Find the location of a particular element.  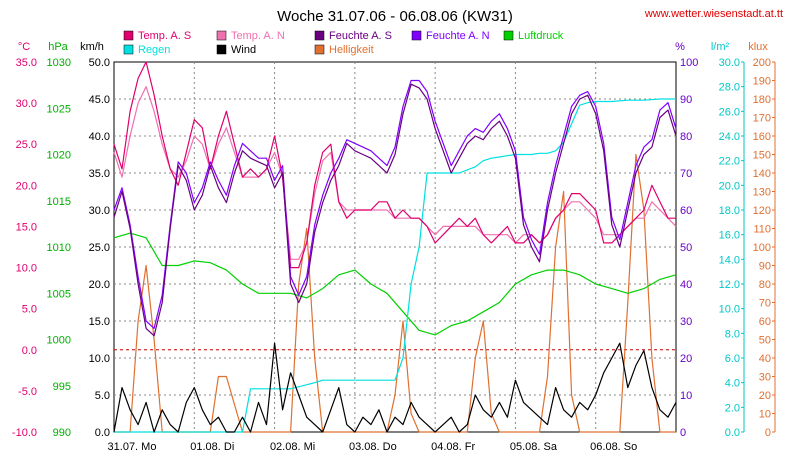

light-tick-label: 0 is located at coordinates (768, 433).